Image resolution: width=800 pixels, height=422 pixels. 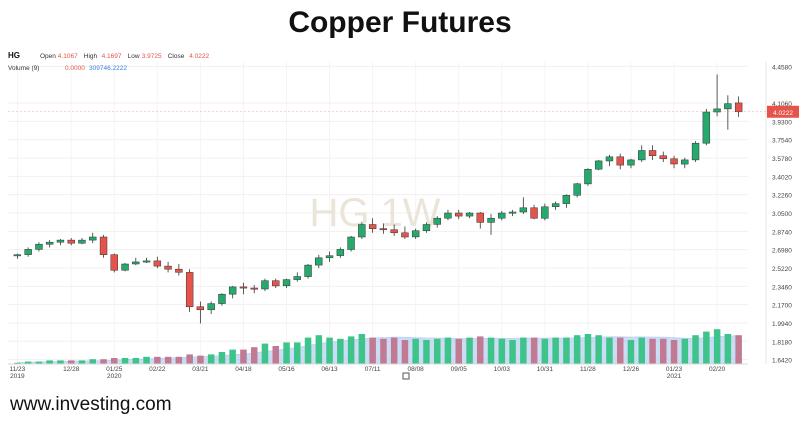 What do you see at coordinates (68, 56) in the screenshot?
I see `ohlc-value: 4.1067` at bounding box center [68, 56].